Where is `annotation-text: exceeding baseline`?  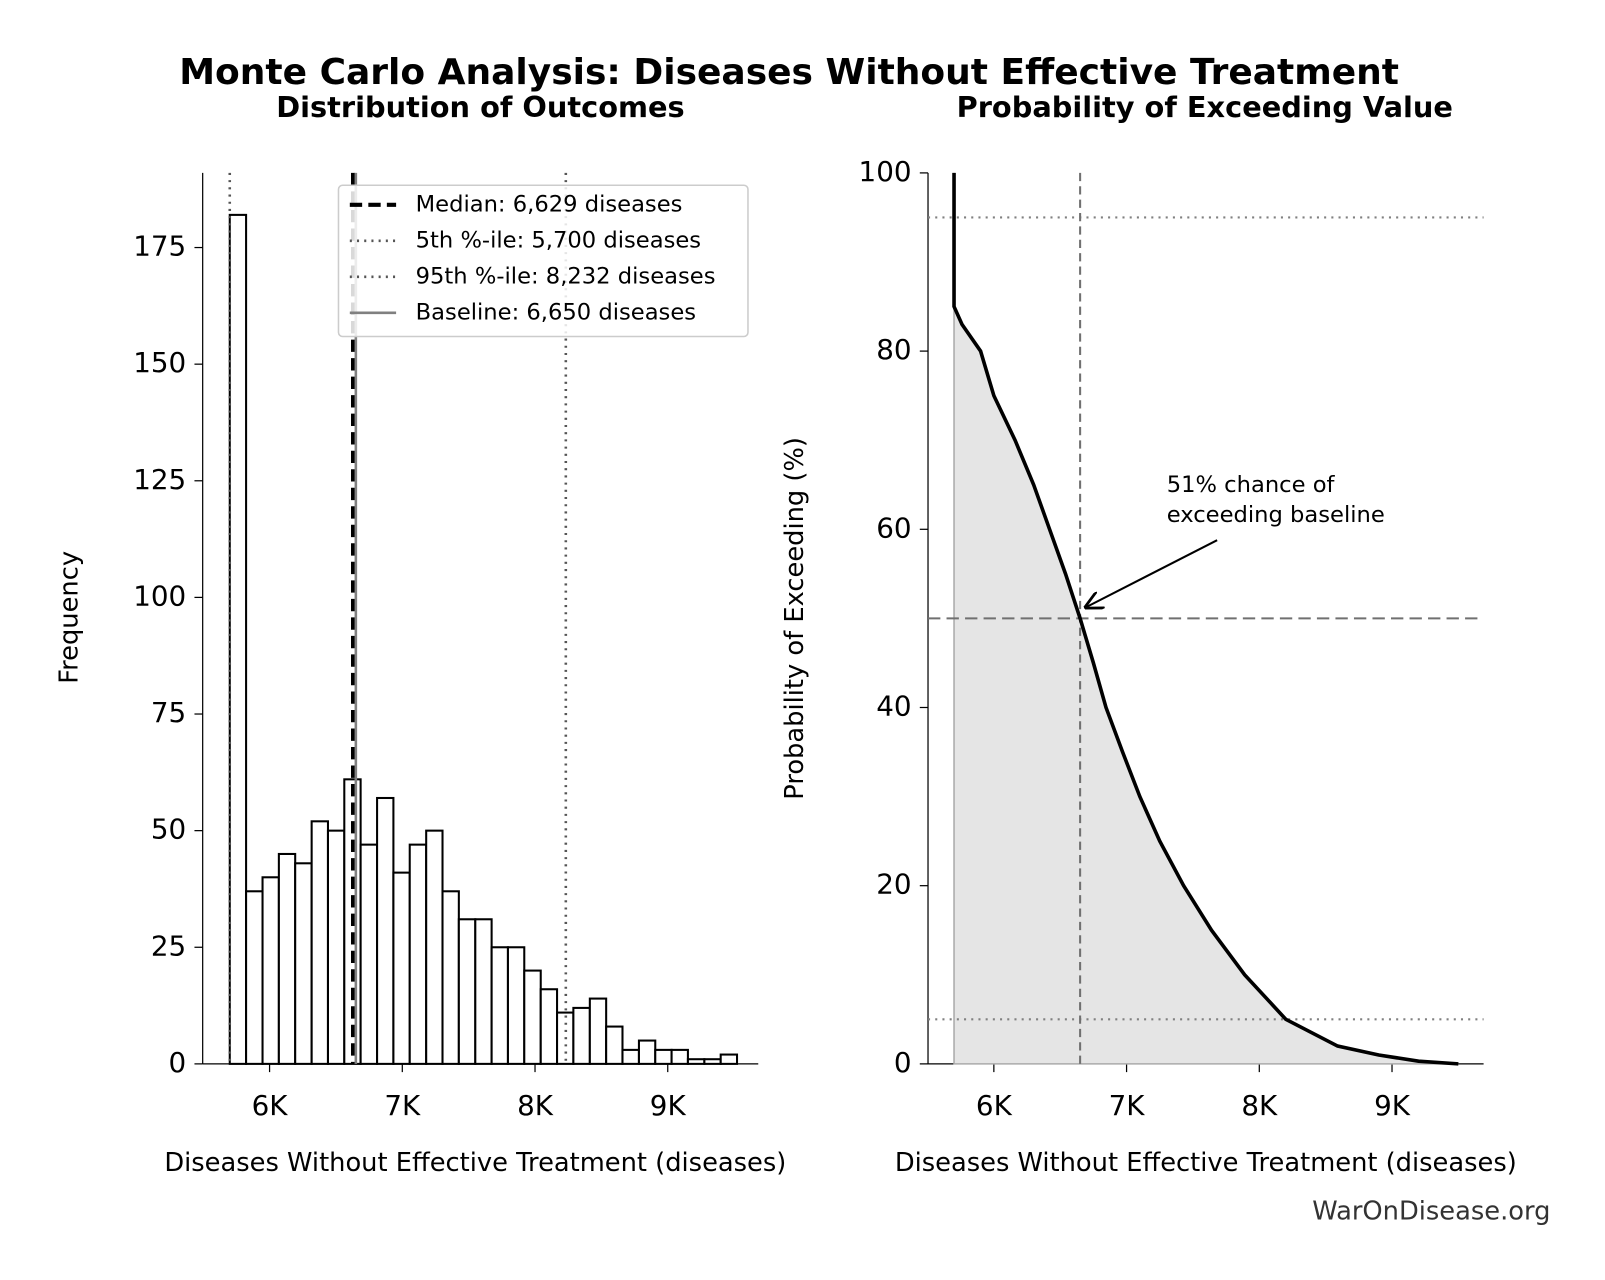 annotation-text: exceeding baseline is located at coordinates (1276, 515).